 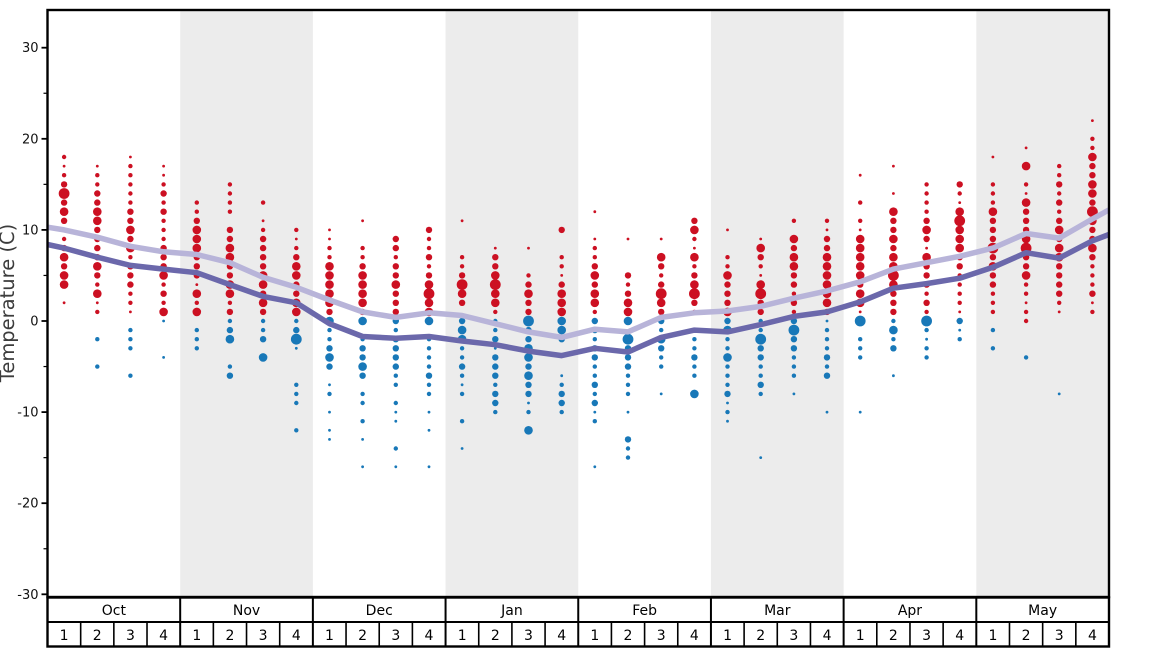 What do you see at coordinates (379, 611) in the screenshot?
I see `month-label: Dec` at bounding box center [379, 611].